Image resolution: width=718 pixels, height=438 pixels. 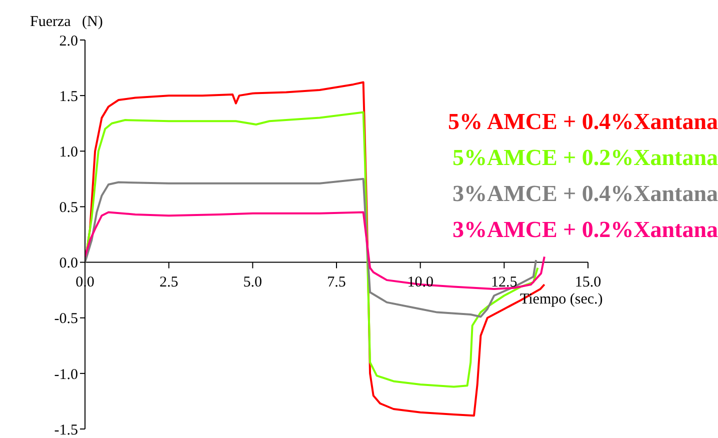 What do you see at coordinates (336, 282) in the screenshot?
I see `x-tick-label: 7.5` at bounding box center [336, 282].